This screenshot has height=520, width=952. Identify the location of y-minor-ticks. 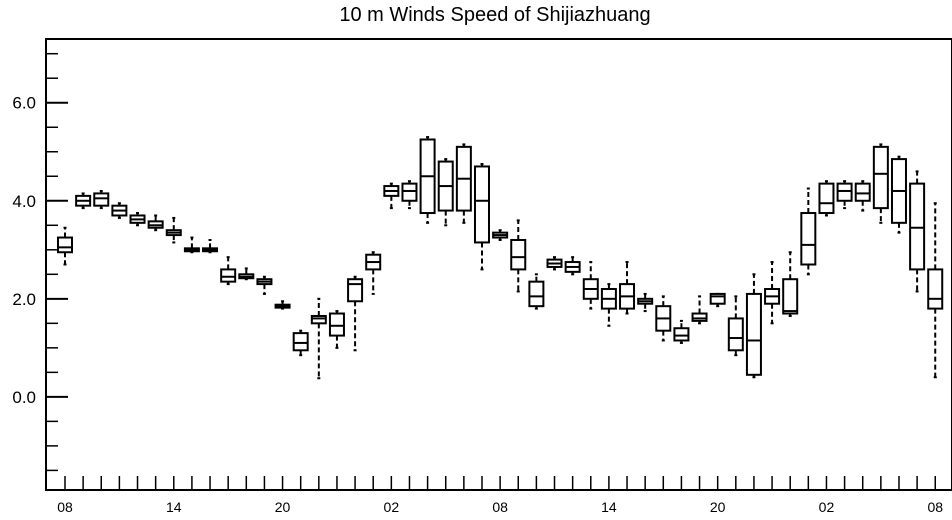
(52, 262).